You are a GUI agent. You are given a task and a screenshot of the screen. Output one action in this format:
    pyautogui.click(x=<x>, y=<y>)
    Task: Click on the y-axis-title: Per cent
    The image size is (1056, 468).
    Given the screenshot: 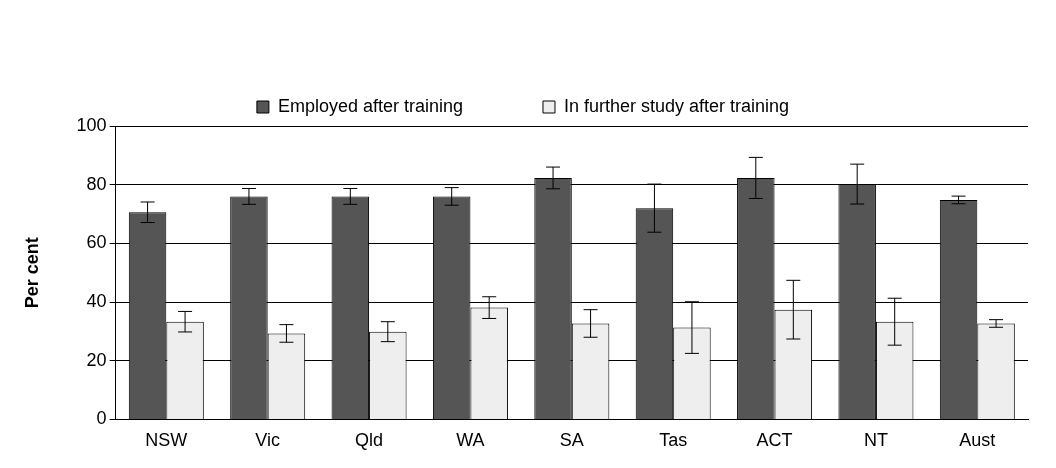 What is the action you would take?
    pyautogui.click(x=31, y=273)
    